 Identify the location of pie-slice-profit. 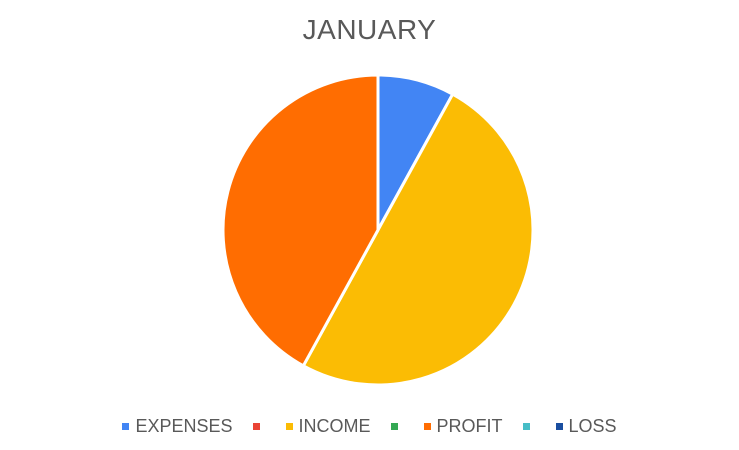
(300, 220).